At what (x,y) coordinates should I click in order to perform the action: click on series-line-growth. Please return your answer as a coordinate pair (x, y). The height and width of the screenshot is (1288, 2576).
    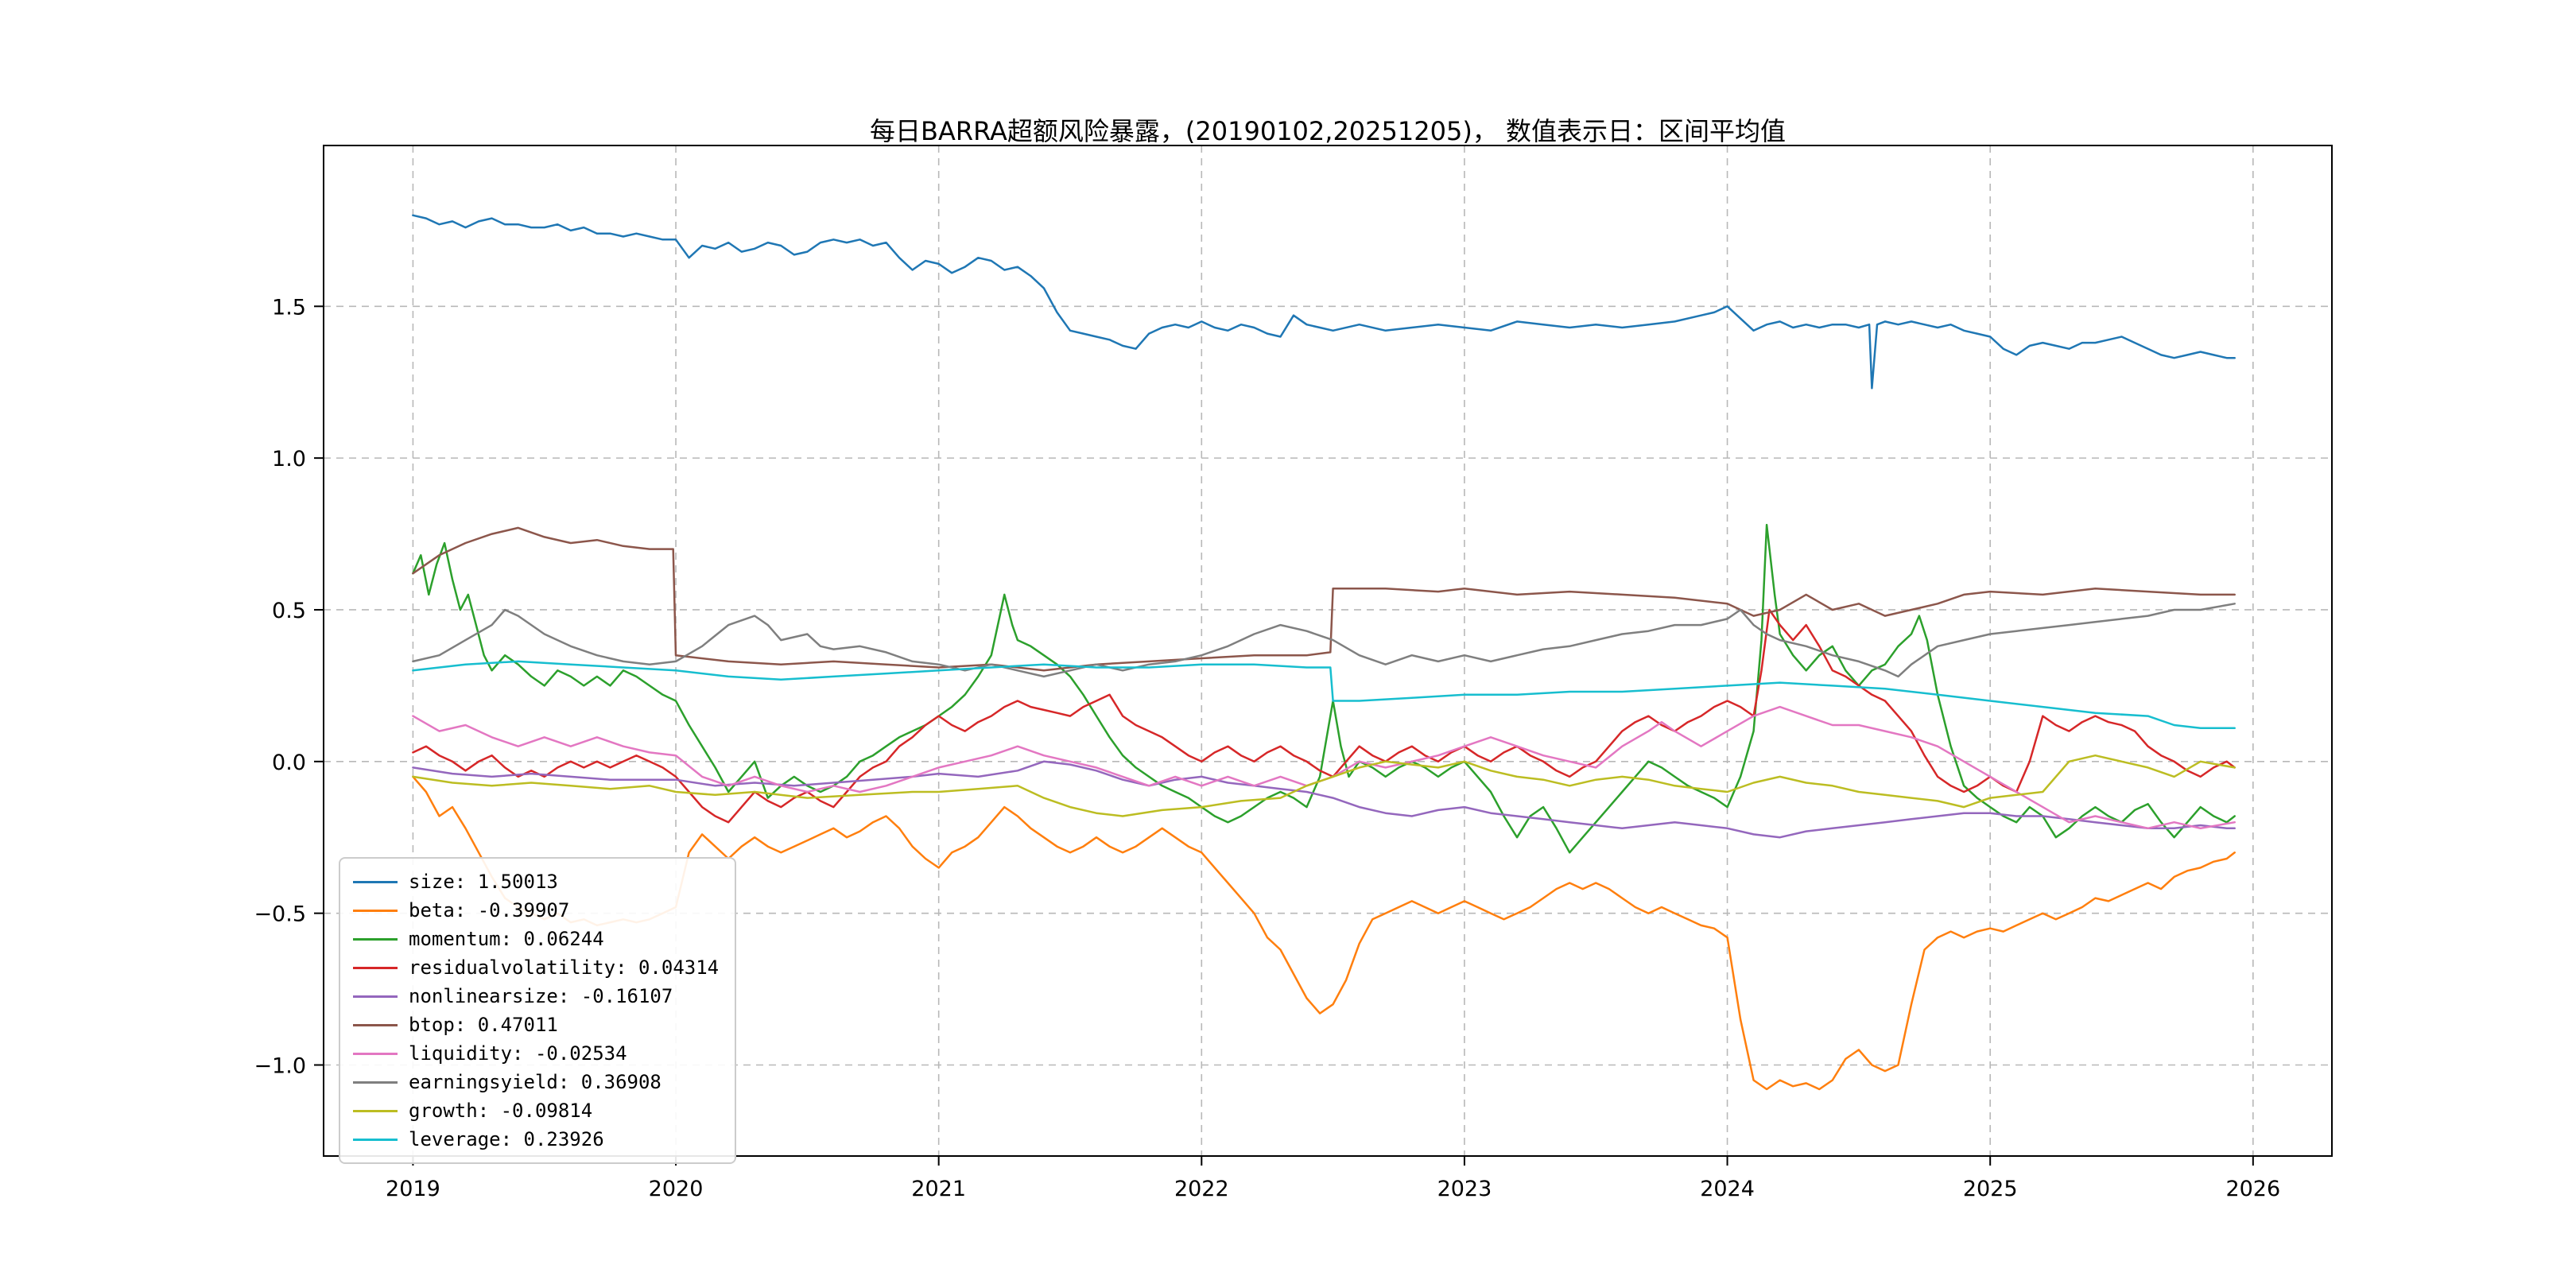
    Looking at the image, I should click on (1324, 786).